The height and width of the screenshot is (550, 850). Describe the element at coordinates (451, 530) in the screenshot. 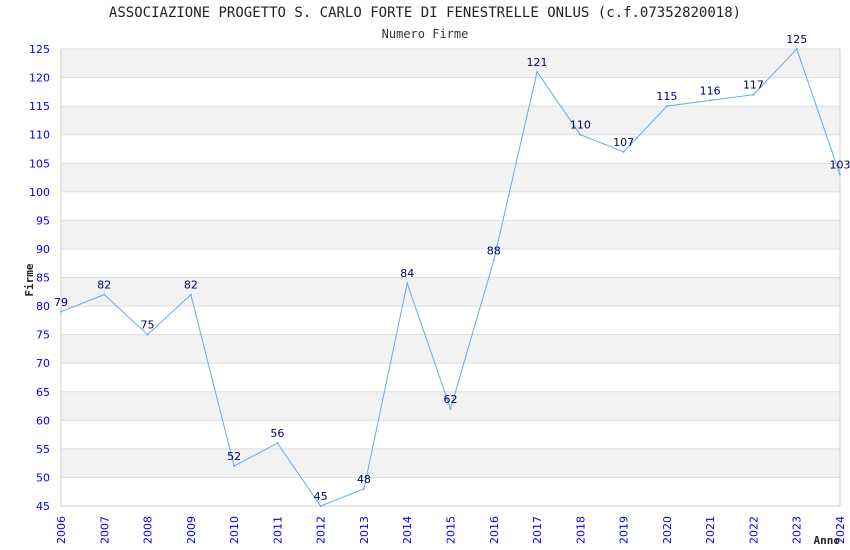

I see `x-tick-label: 2015` at that location.